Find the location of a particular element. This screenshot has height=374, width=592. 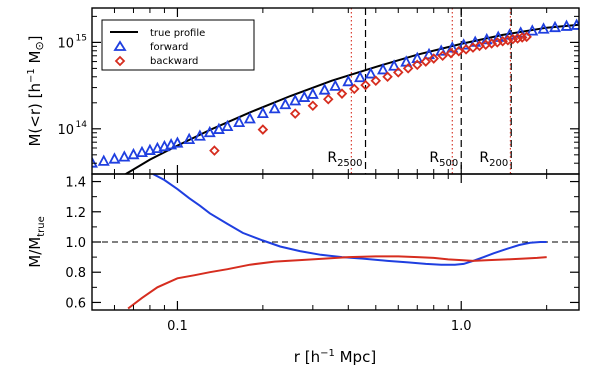

radius-label-r200: R200 is located at coordinates (493, 159).